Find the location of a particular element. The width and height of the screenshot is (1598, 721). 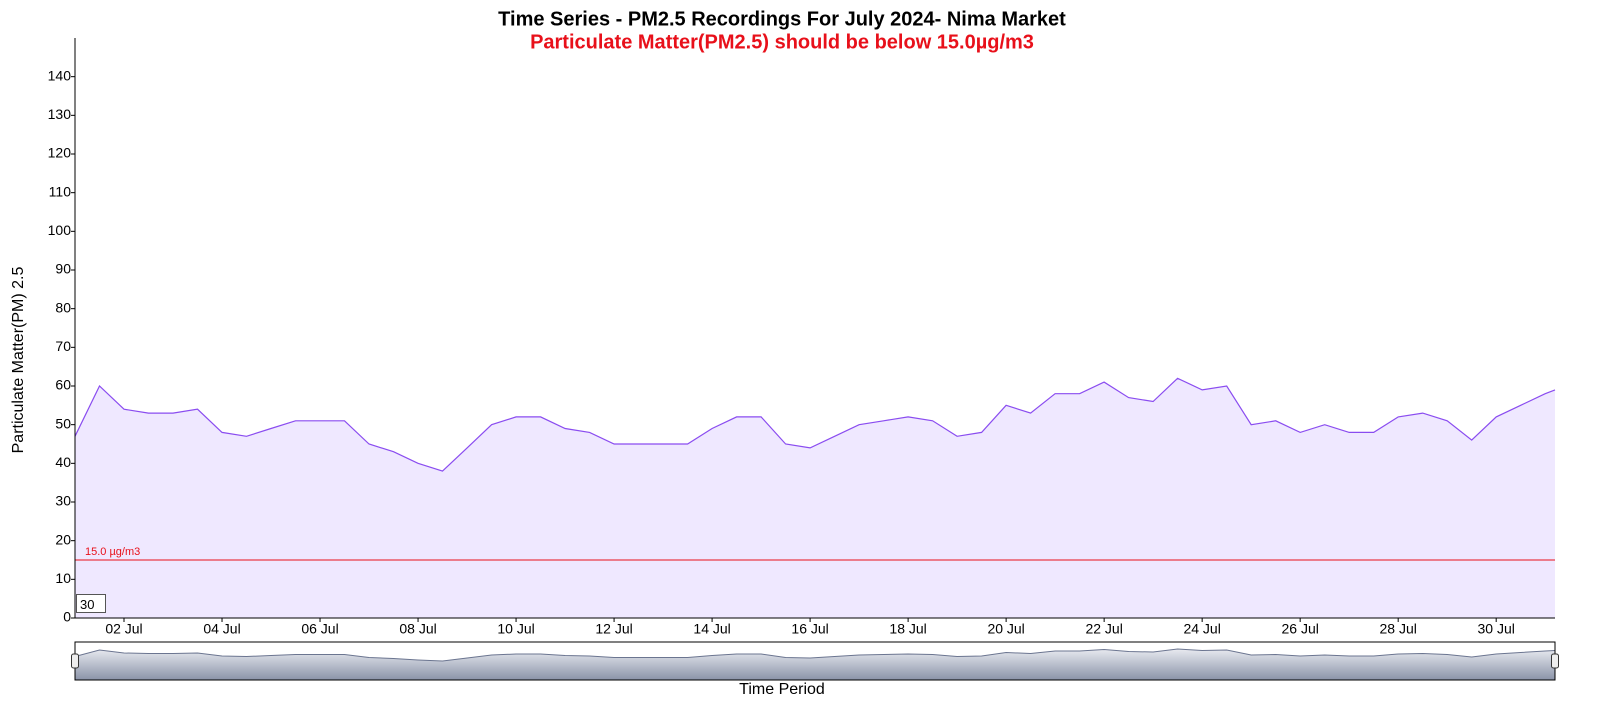

x-tick-label: 06 Jul is located at coordinates (319, 629).